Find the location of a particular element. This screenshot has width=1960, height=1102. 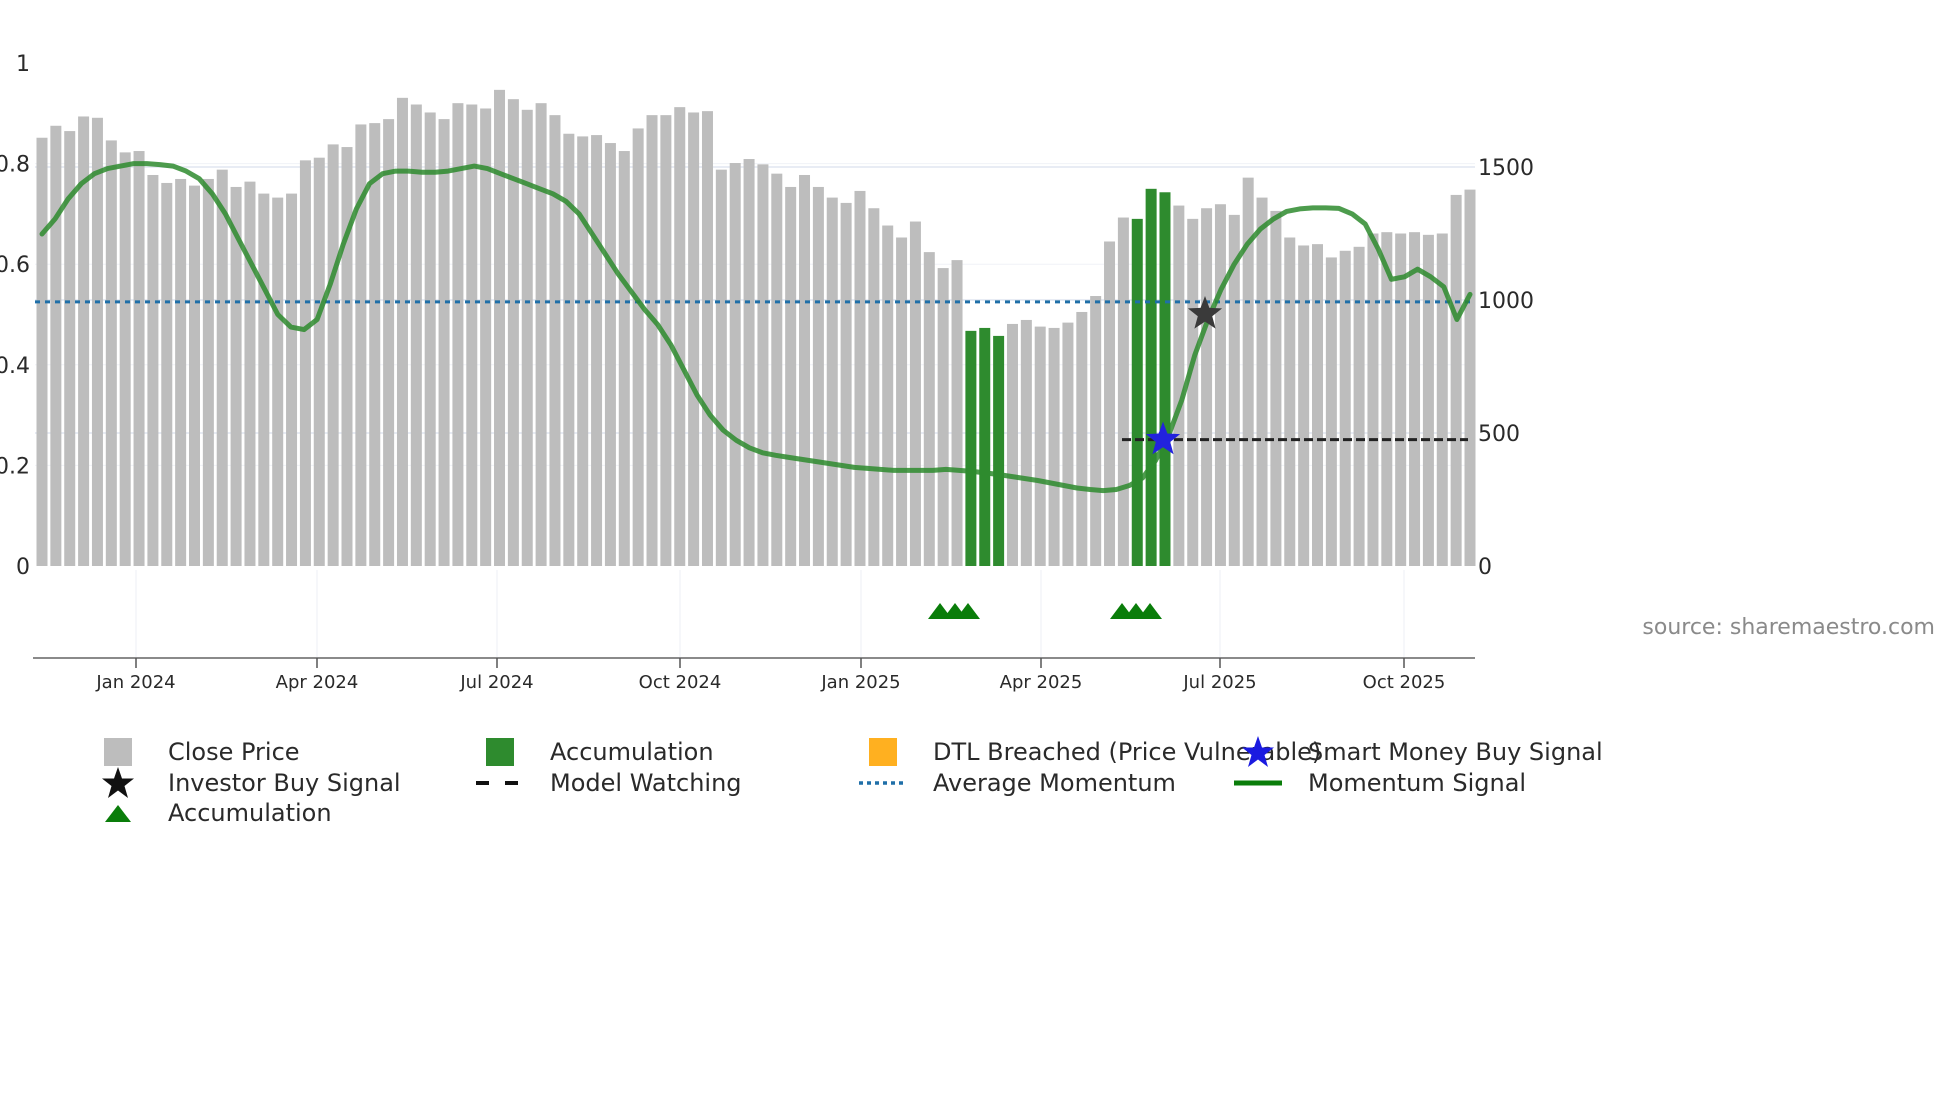

smart-money-star-icon is located at coordinates (1163, 438).